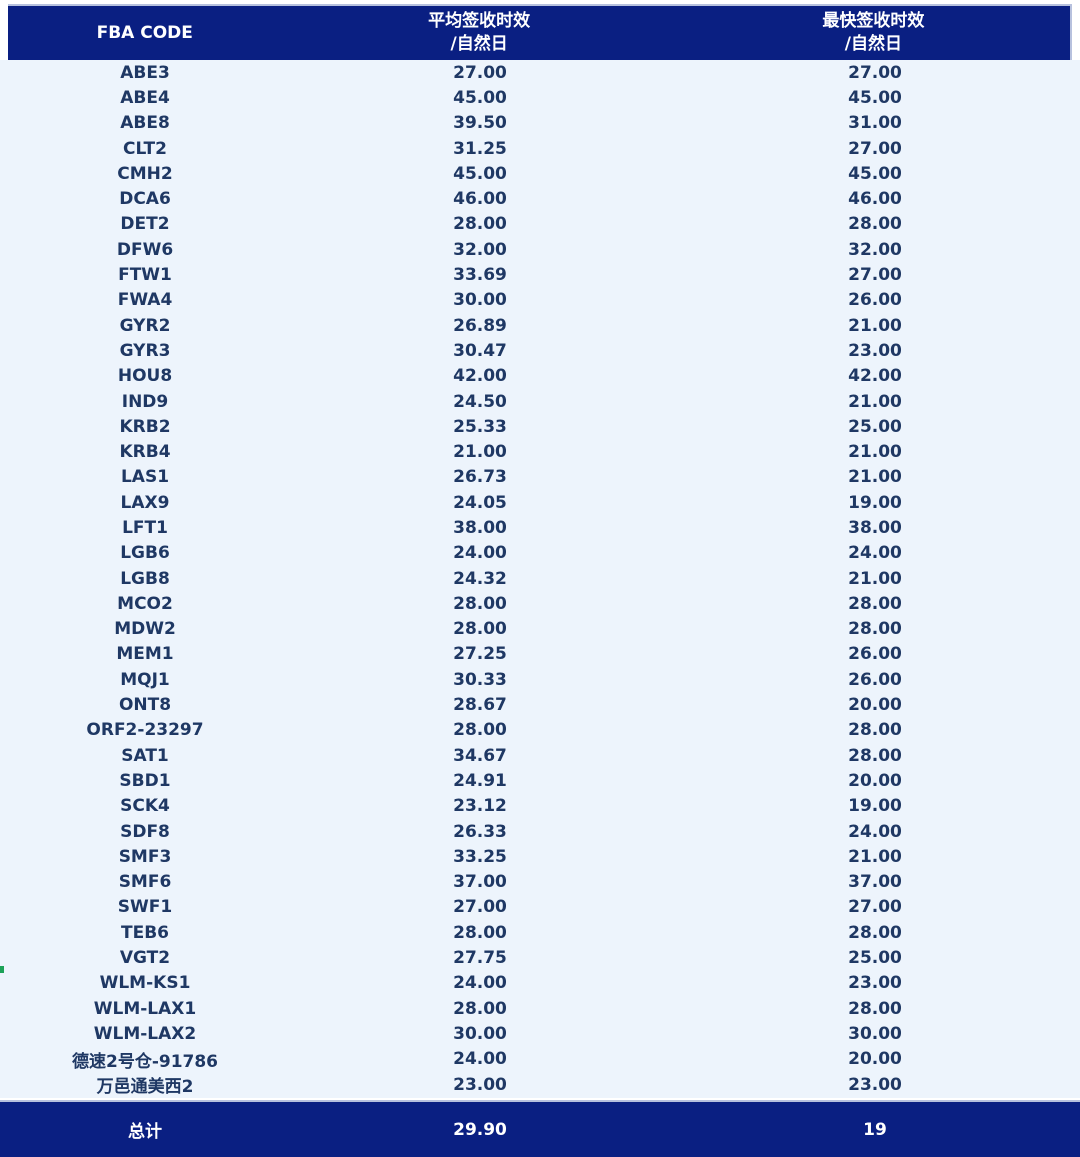  What do you see at coordinates (540, 806) in the screenshot?
I see `table-row: SCK4 23.12 19.00` at bounding box center [540, 806].